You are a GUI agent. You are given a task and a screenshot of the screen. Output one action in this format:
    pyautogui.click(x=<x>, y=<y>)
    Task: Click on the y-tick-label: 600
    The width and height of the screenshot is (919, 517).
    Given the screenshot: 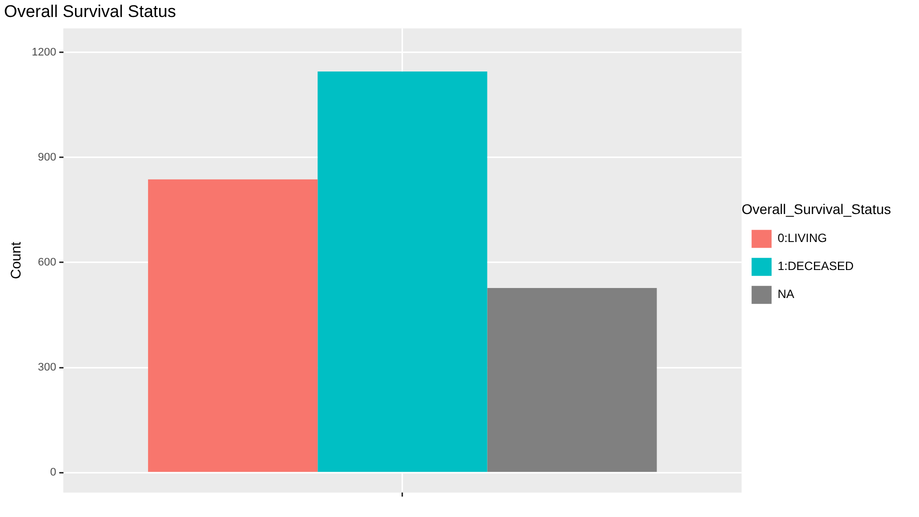 What is the action you would take?
    pyautogui.click(x=47, y=262)
    